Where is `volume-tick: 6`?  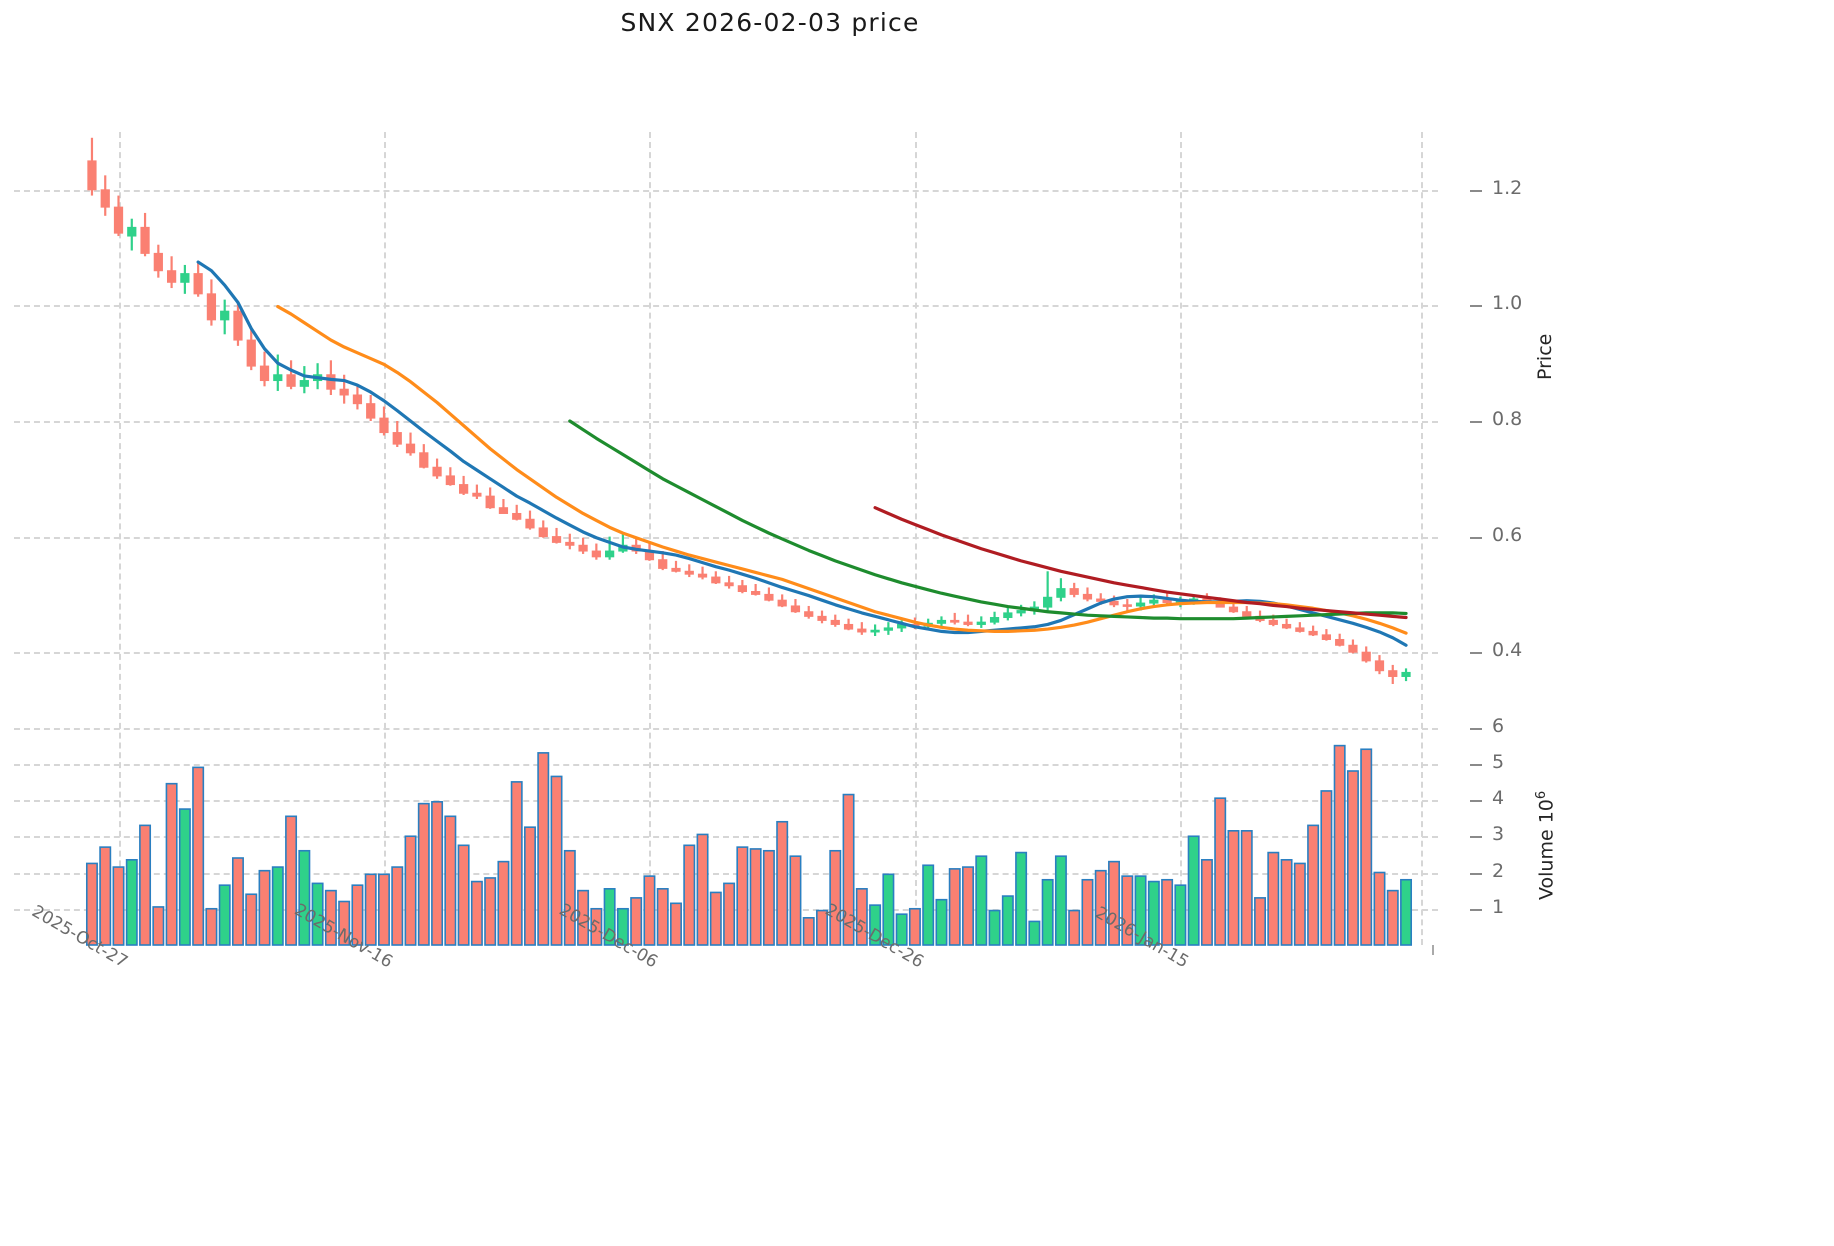
volume-tick: 6 is located at coordinates (1498, 725).